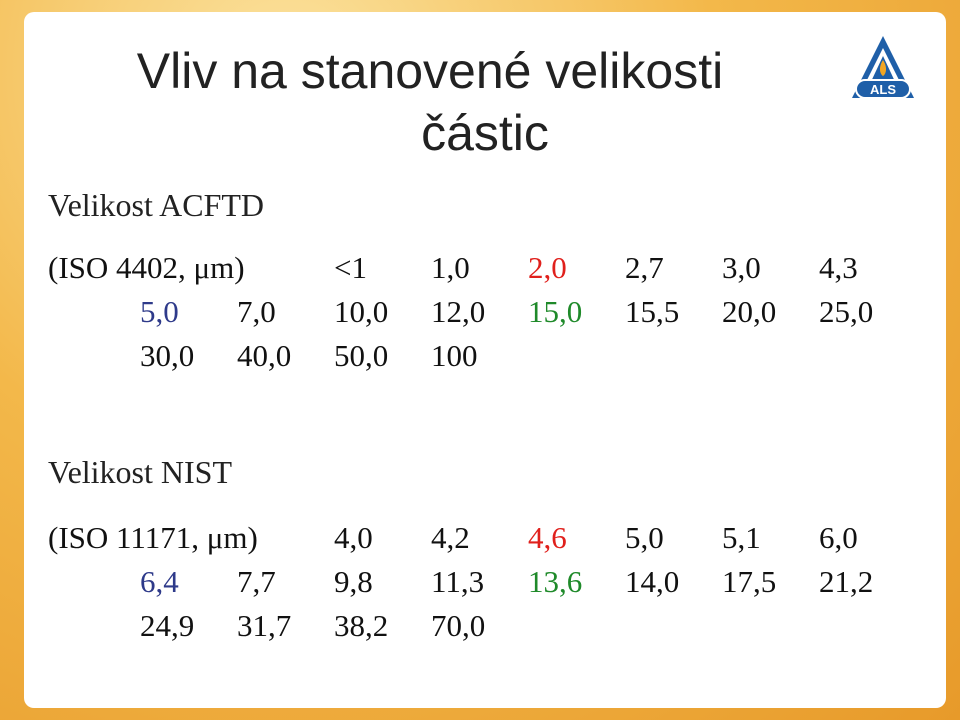  Describe the element at coordinates (454, 355) in the screenshot. I see `acftd-value: 100` at that location.